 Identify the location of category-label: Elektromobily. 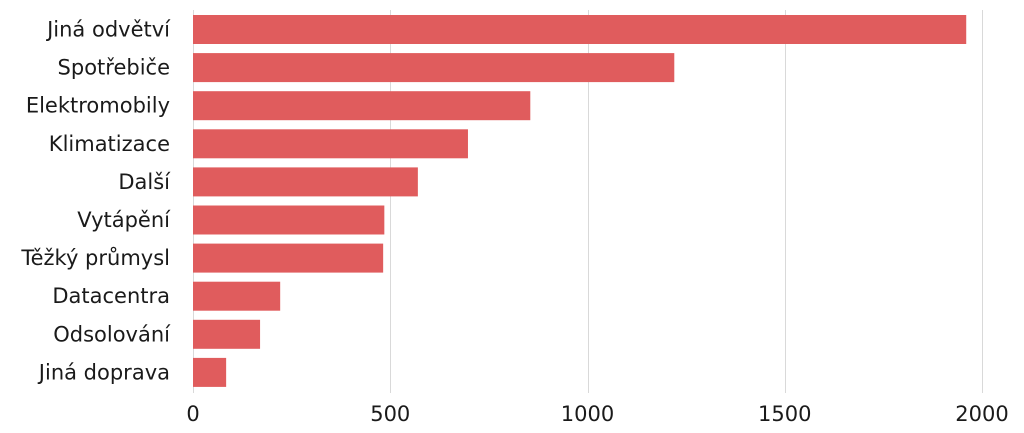
(98, 106).